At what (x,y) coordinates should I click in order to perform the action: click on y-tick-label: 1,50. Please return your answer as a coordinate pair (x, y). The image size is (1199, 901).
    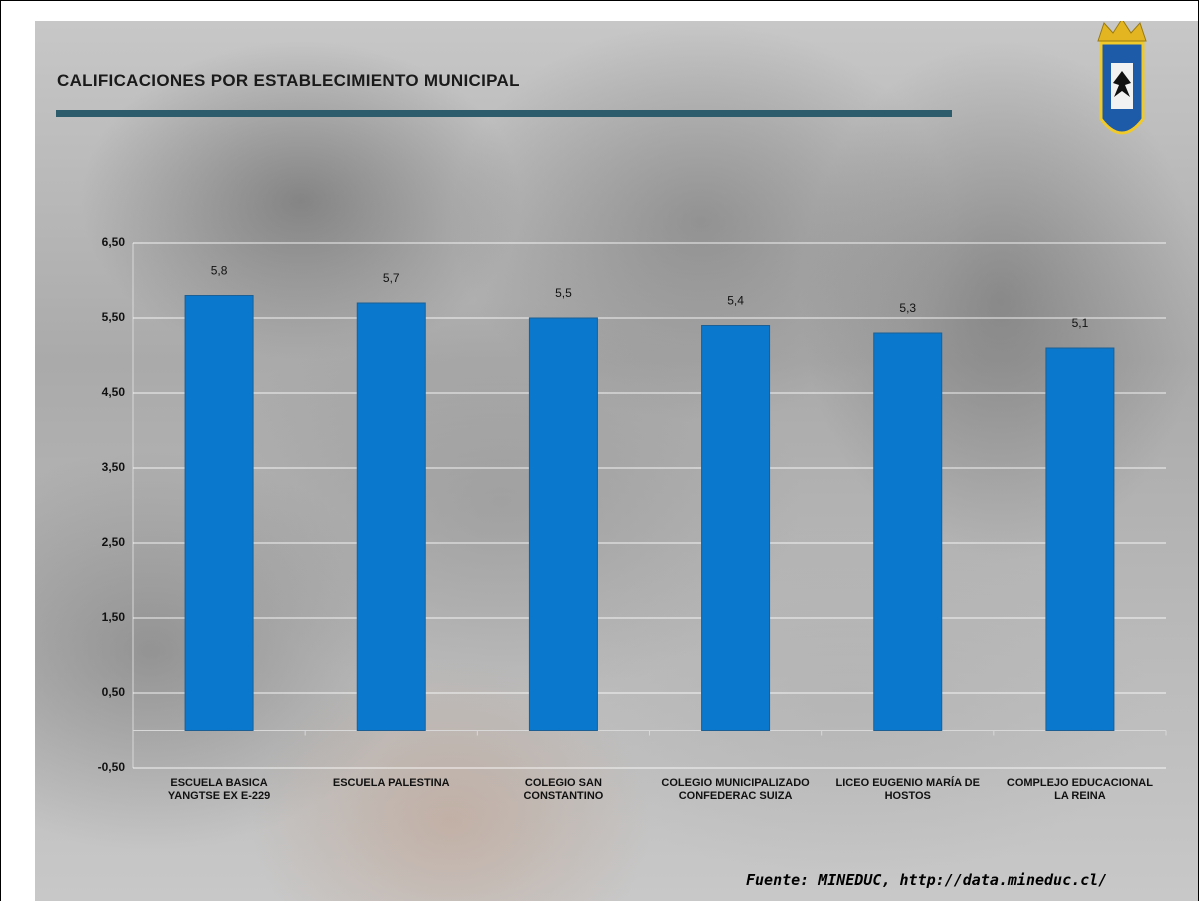
    Looking at the image, I should click on (114, 617).